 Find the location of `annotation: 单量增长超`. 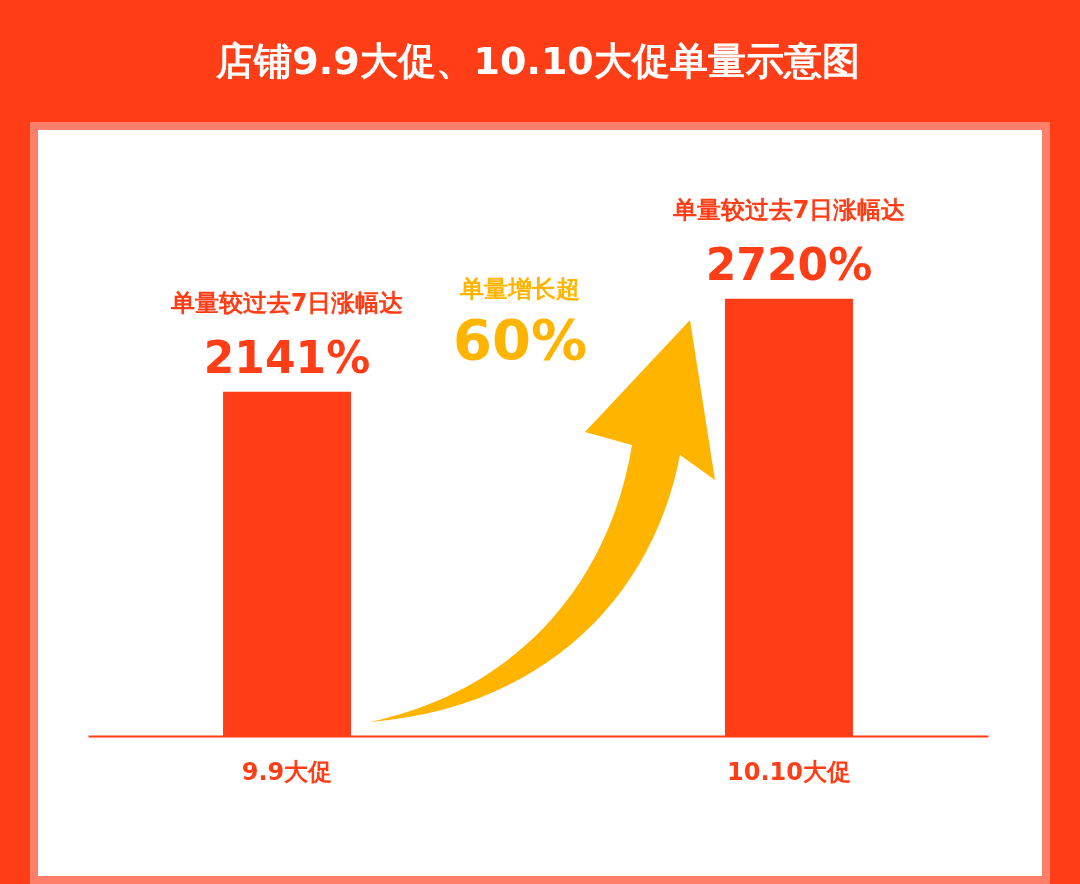

annotation: 单量增长超 is located at coordinates (519, 289).